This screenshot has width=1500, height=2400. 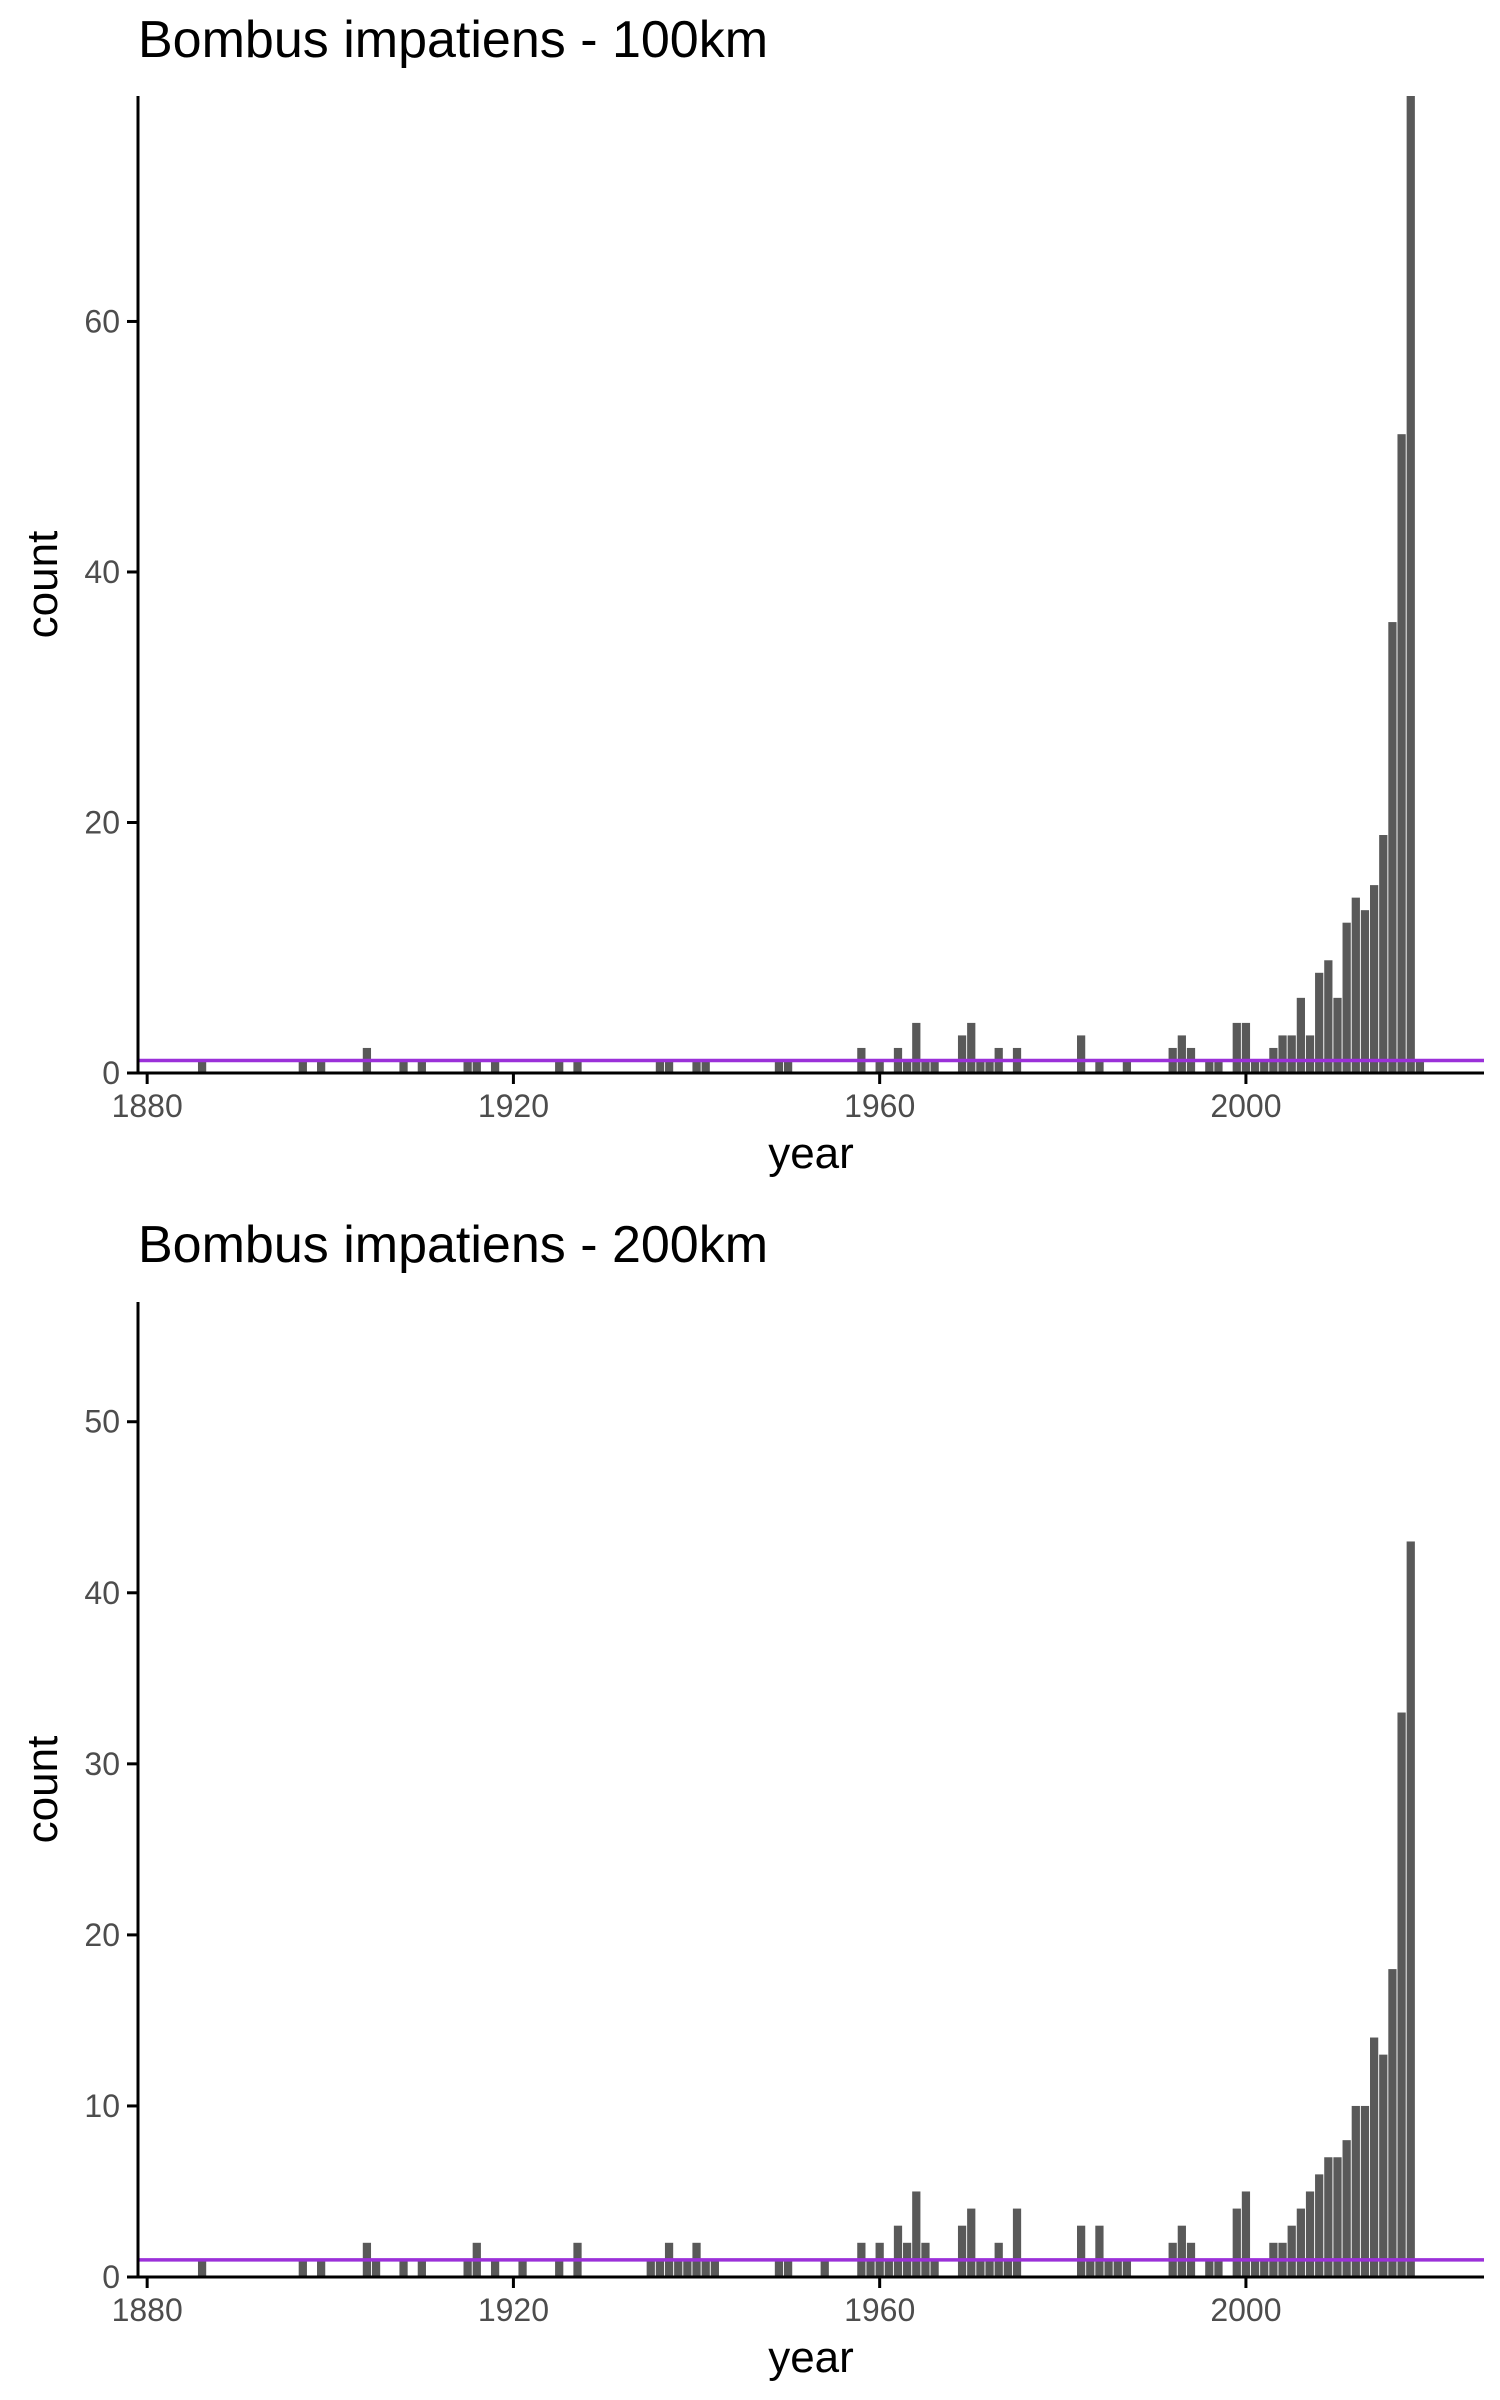 What do you see at coordinates (421, 2268) in the screenshot?
I see `bar-1910` at bounding box center [421, 2268].